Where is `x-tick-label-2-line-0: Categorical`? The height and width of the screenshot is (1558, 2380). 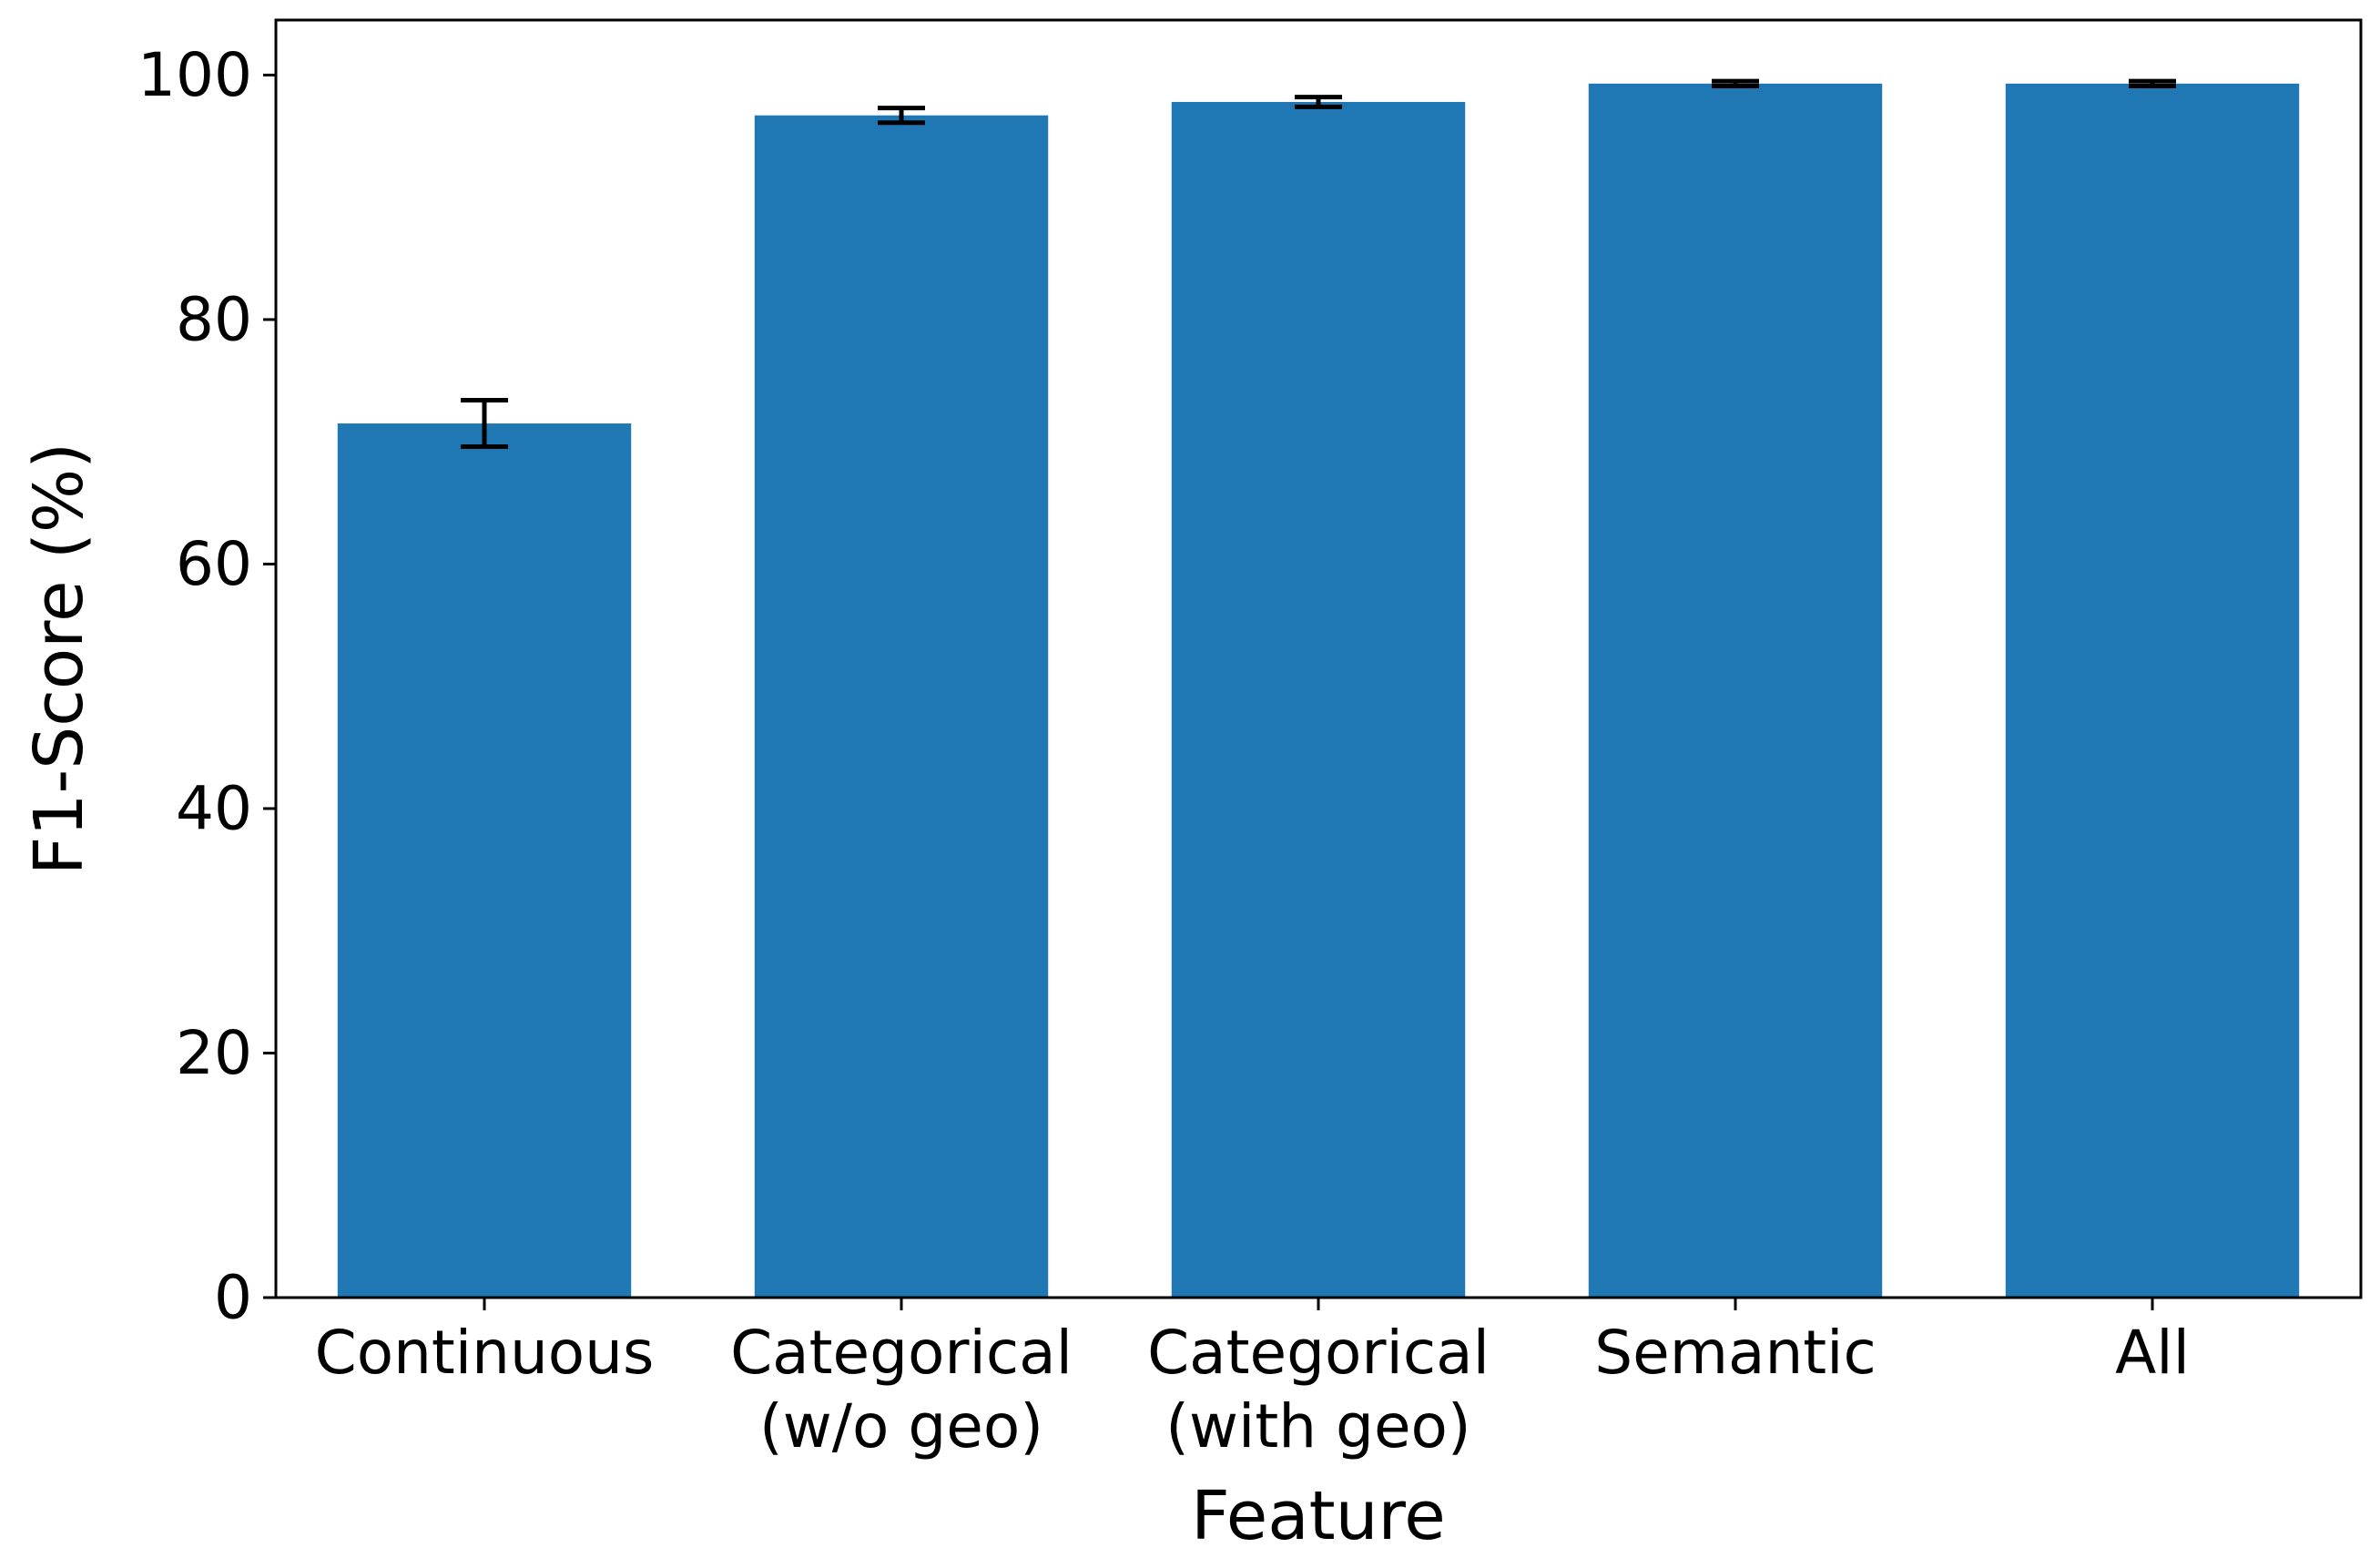 x-tick-label-2-line-0: Categorical is located at coordinates (1319, 1353).